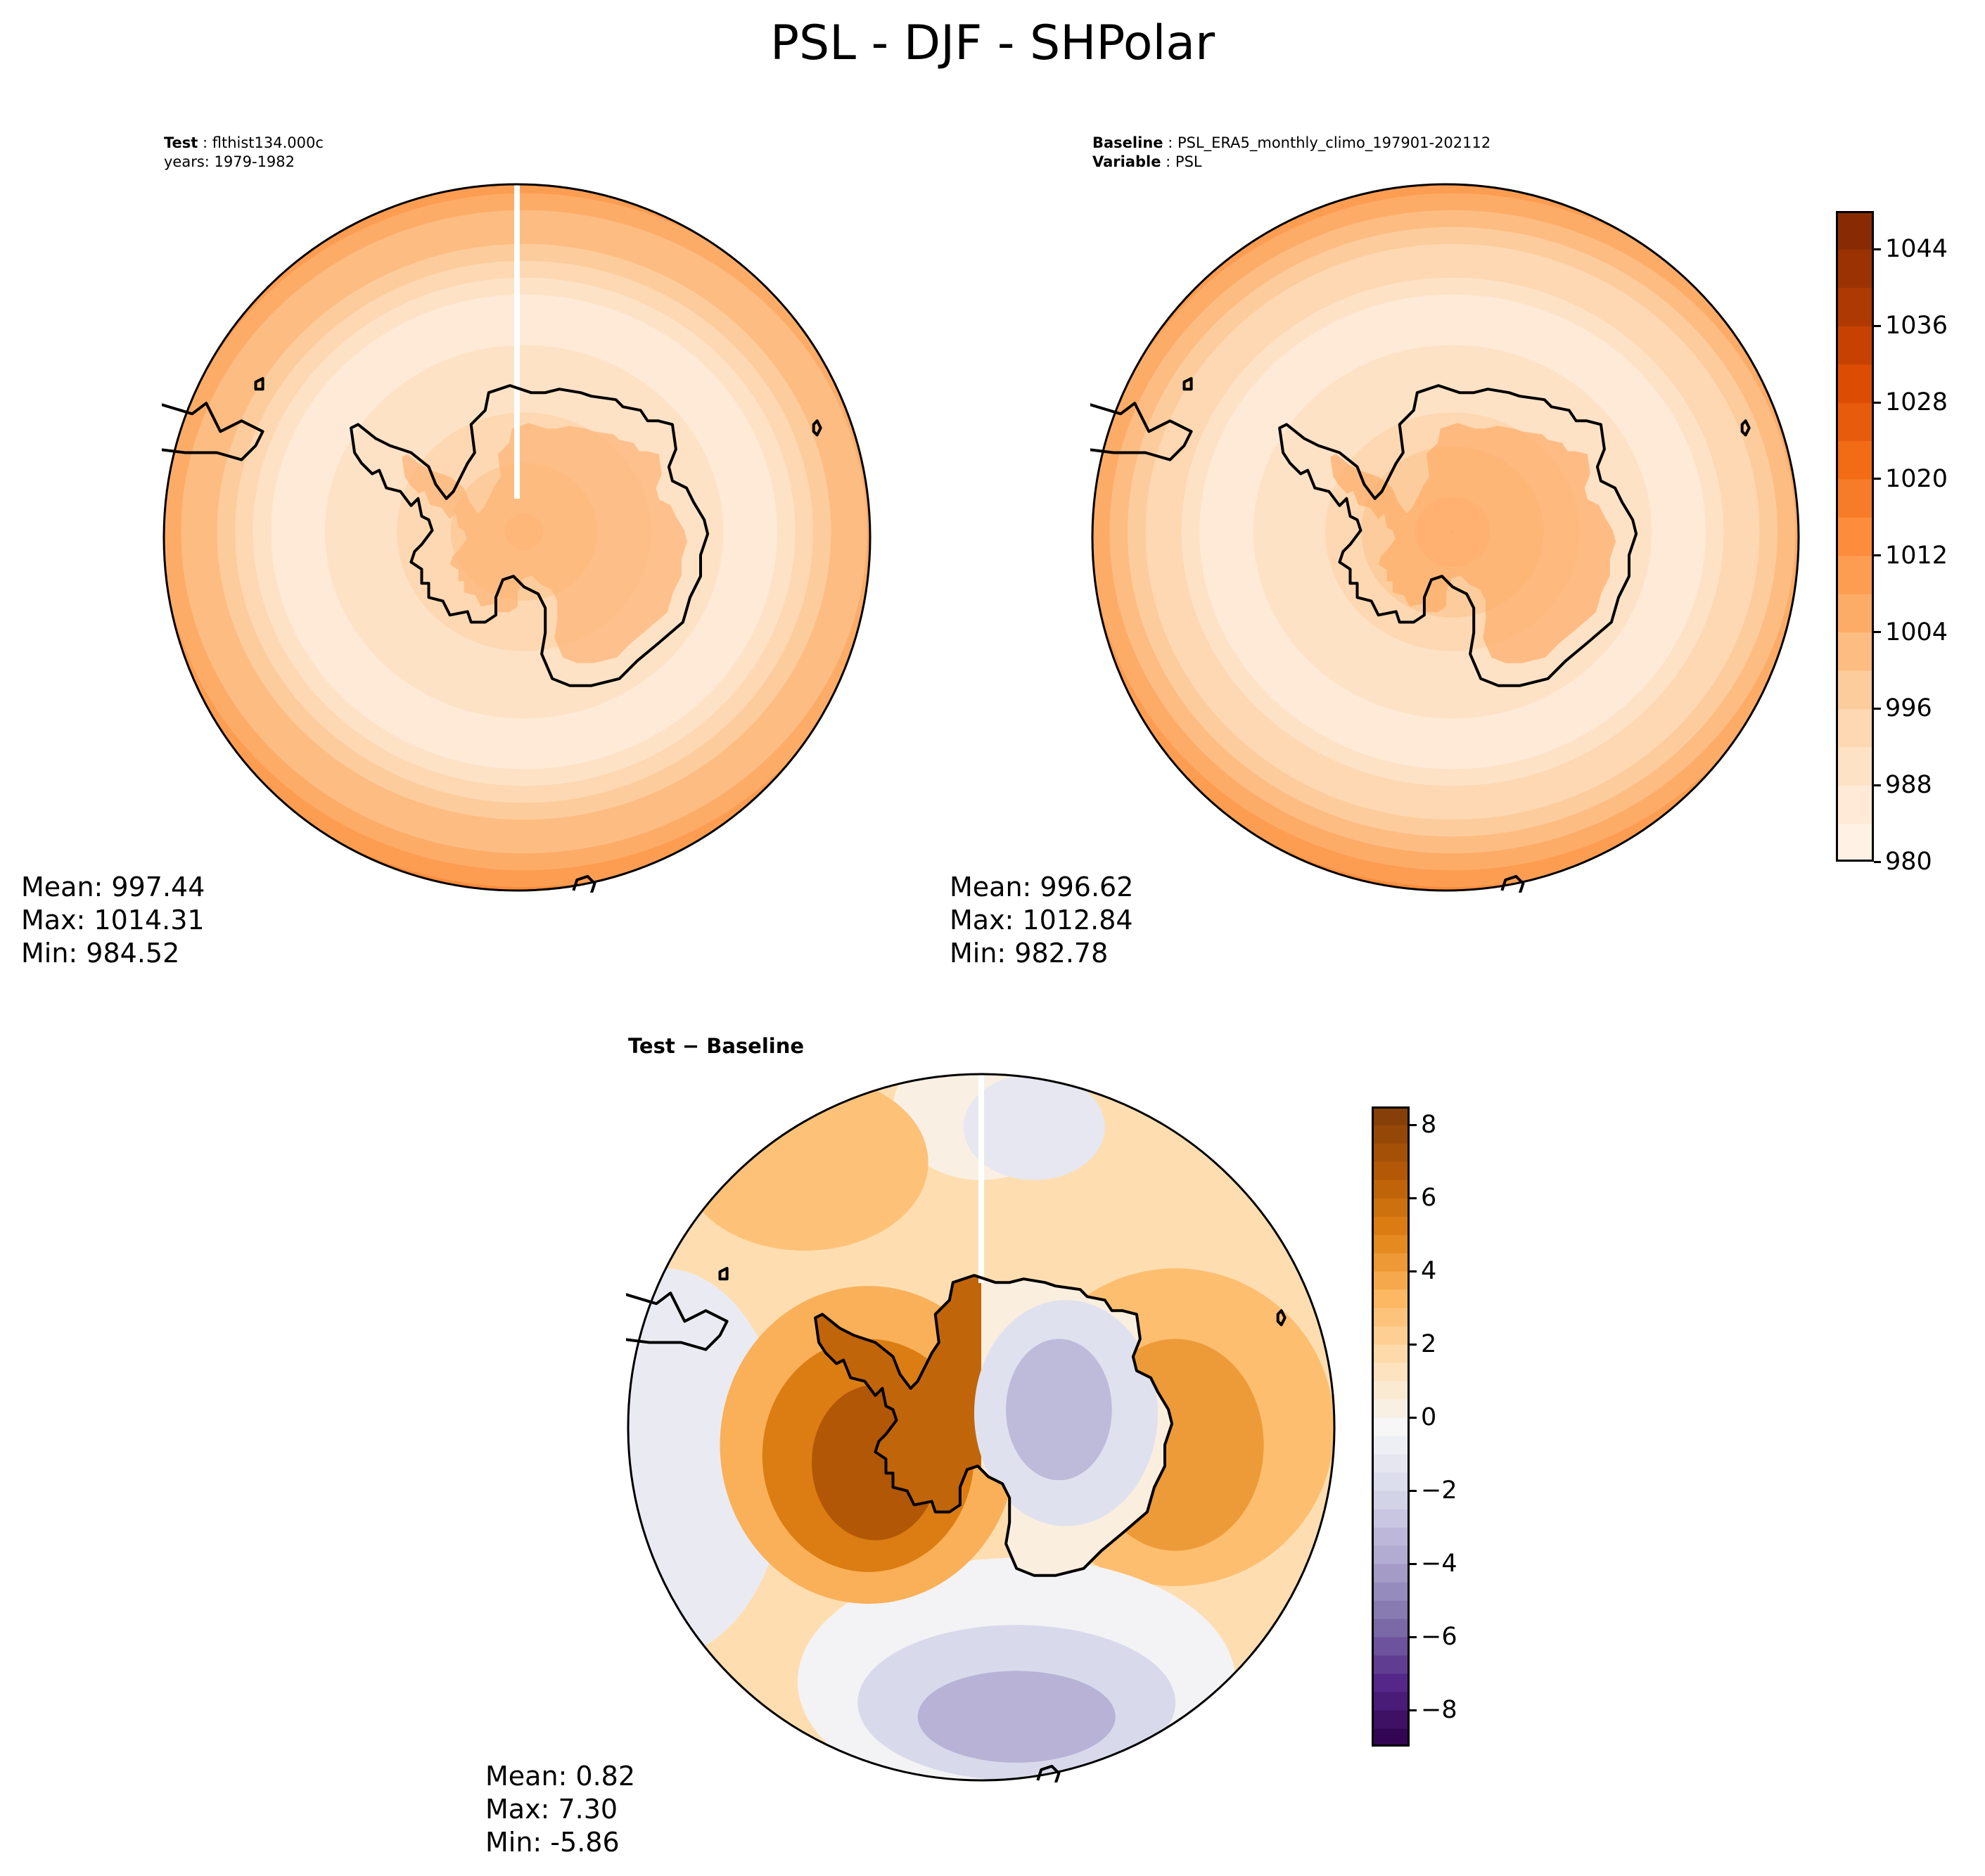  What do you see at coordinates (229, 161) in the screenshot?
I see `test-header-years: years: 1979-1982` at bounding box center [229, 161].